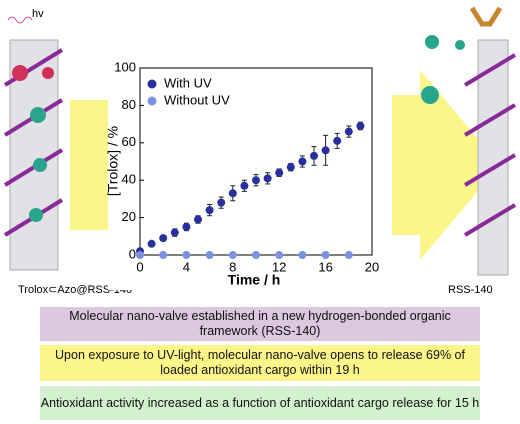 The height and width of the screenshot is (424, 520). Describe the element at coordinates (232, 266) in the screenshot. I see `x-tick-label: 8` at that location.